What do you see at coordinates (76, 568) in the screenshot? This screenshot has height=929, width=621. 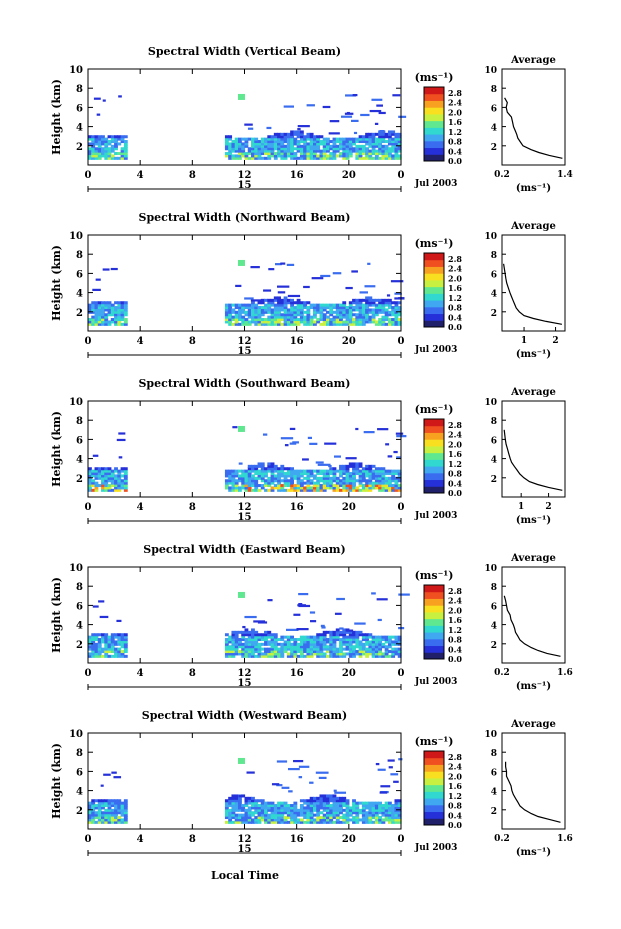 I see `y-tick-label: 10` at bounding box center [76, 568].